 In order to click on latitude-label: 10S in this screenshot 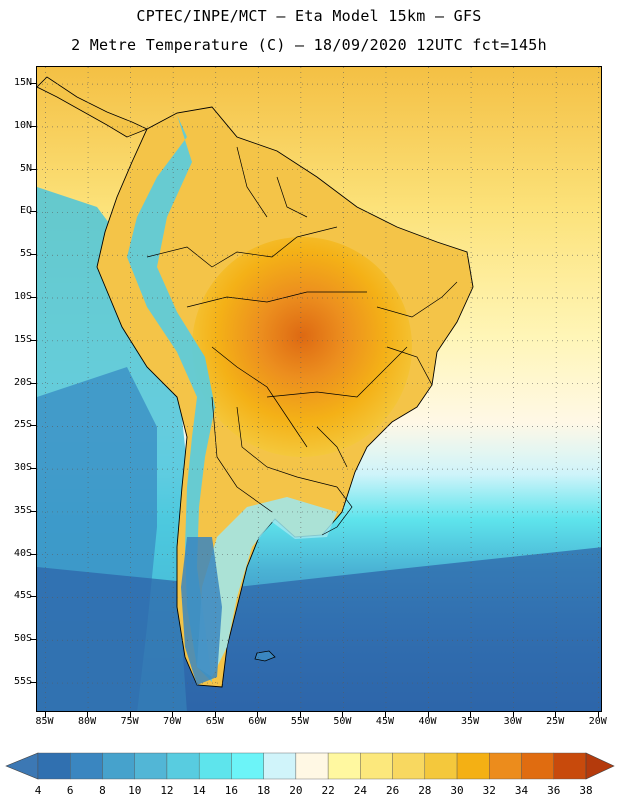, I will do `click(22, 297)`.